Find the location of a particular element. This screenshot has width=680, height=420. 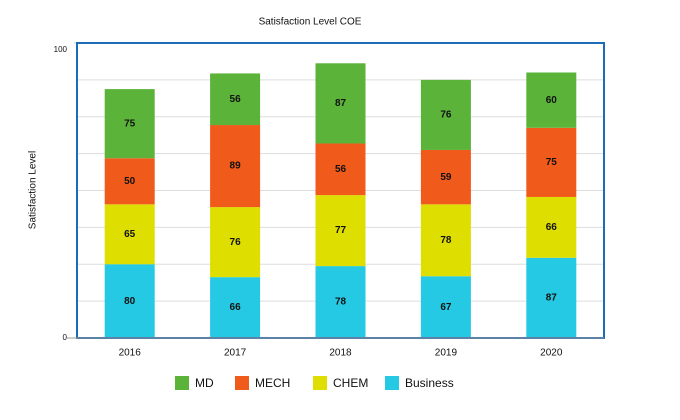

data-label: 65 is located at coordinates (130, 234).